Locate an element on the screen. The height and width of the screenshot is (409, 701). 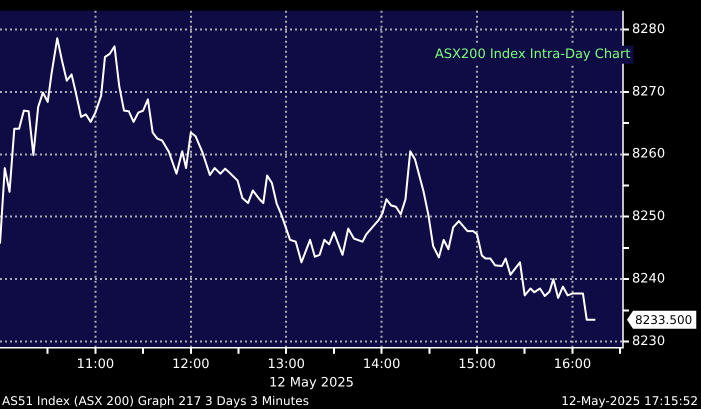
text: 8233.500 is located at coordinates (663, 319).